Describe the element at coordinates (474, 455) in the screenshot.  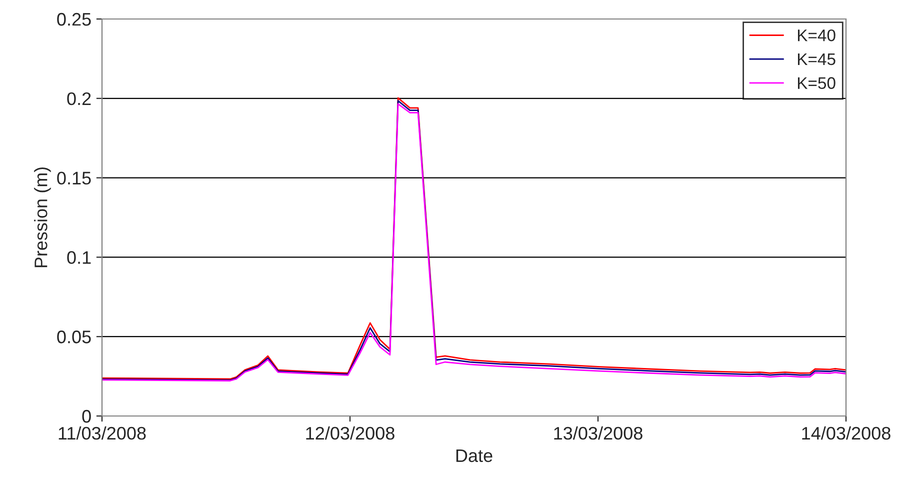
I see `x-axis-title: Date` at that location.